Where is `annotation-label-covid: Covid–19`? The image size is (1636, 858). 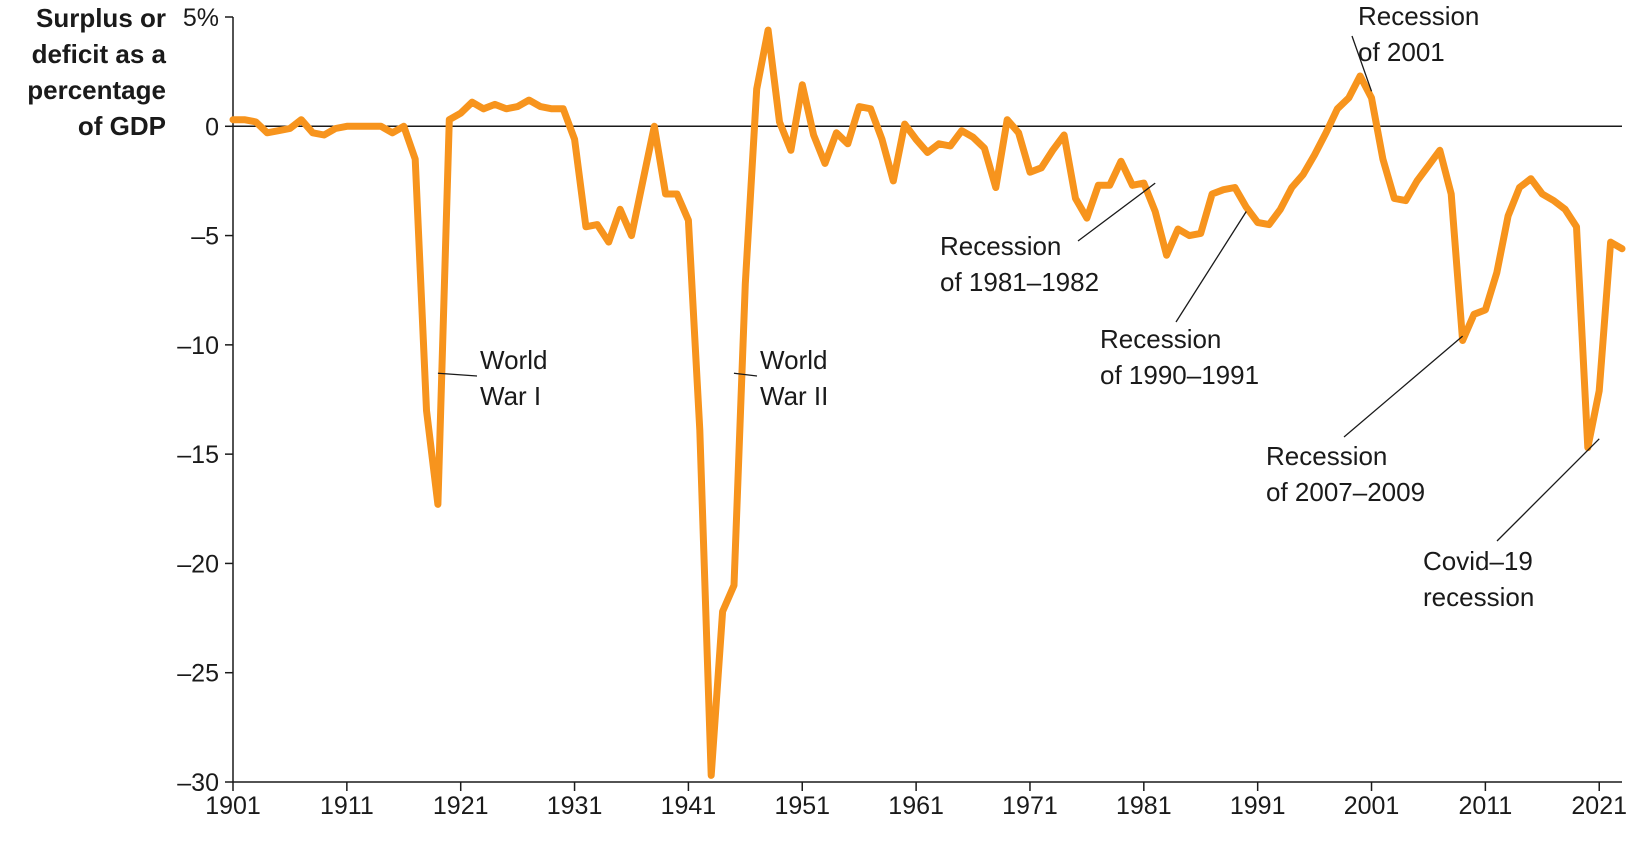
annotation-label-covid: Covid–19 is located at coordinates (1478, 561).